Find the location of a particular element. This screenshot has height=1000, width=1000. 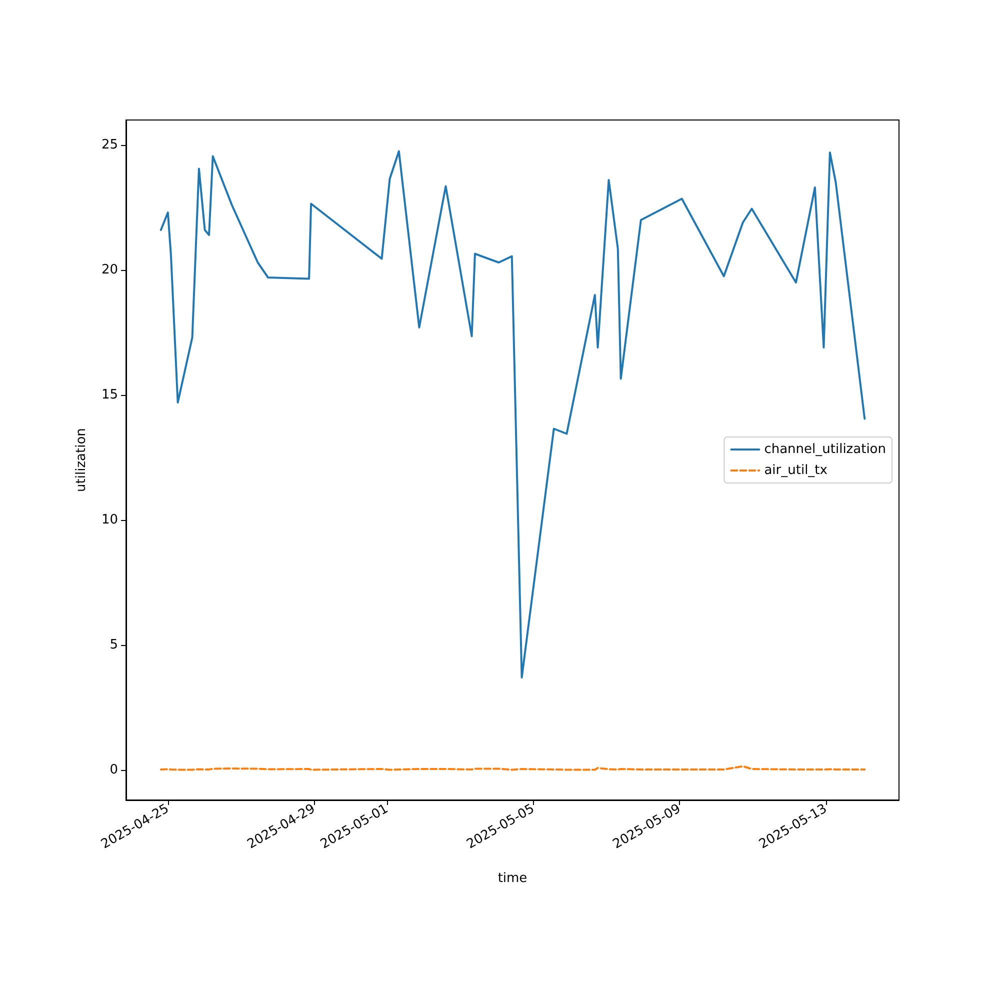

y-tick-label: 20 is located at coordinates (109, 270).